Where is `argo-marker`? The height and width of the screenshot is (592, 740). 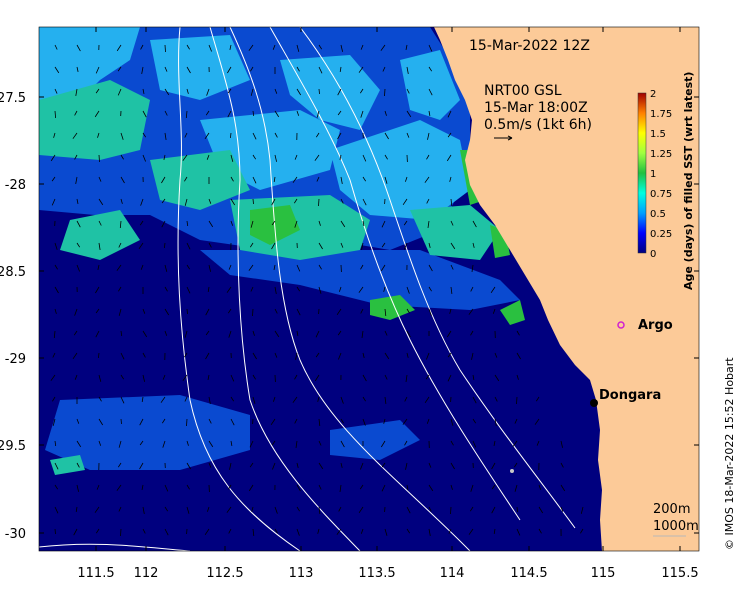
argo-marker is located at coordinates (621, 325).